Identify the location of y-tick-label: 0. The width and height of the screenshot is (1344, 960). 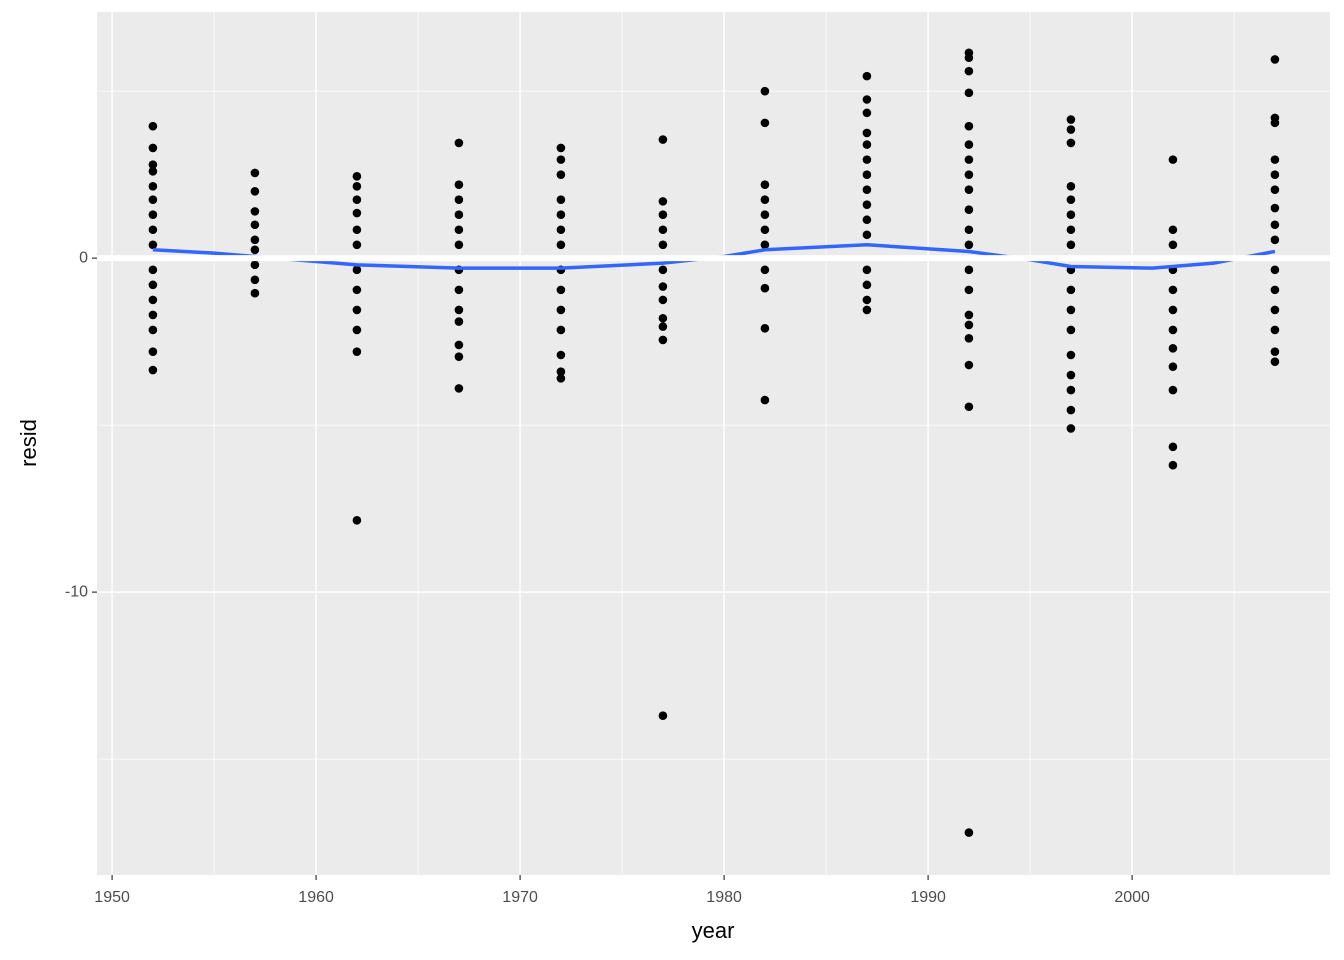
(83, 257).